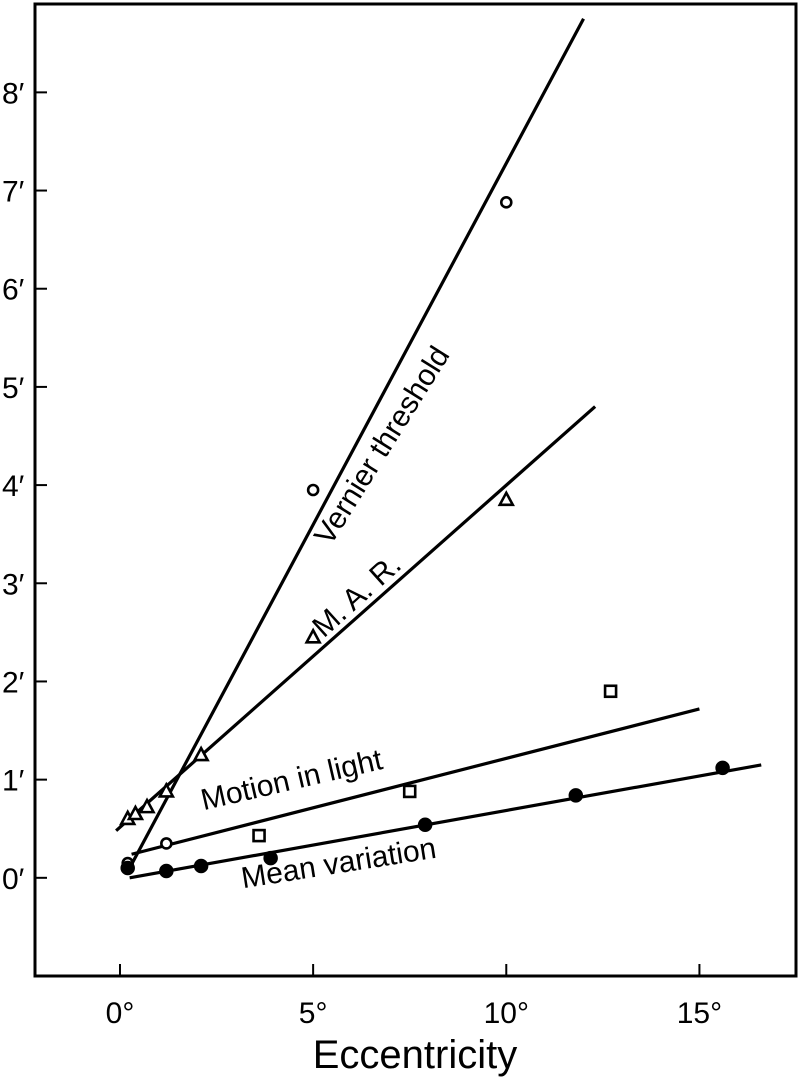  What do you see at coordinates (120, 1013) in the screenshot?
I see `x-tick-label: 0°` at bounding box center [120, 1013].